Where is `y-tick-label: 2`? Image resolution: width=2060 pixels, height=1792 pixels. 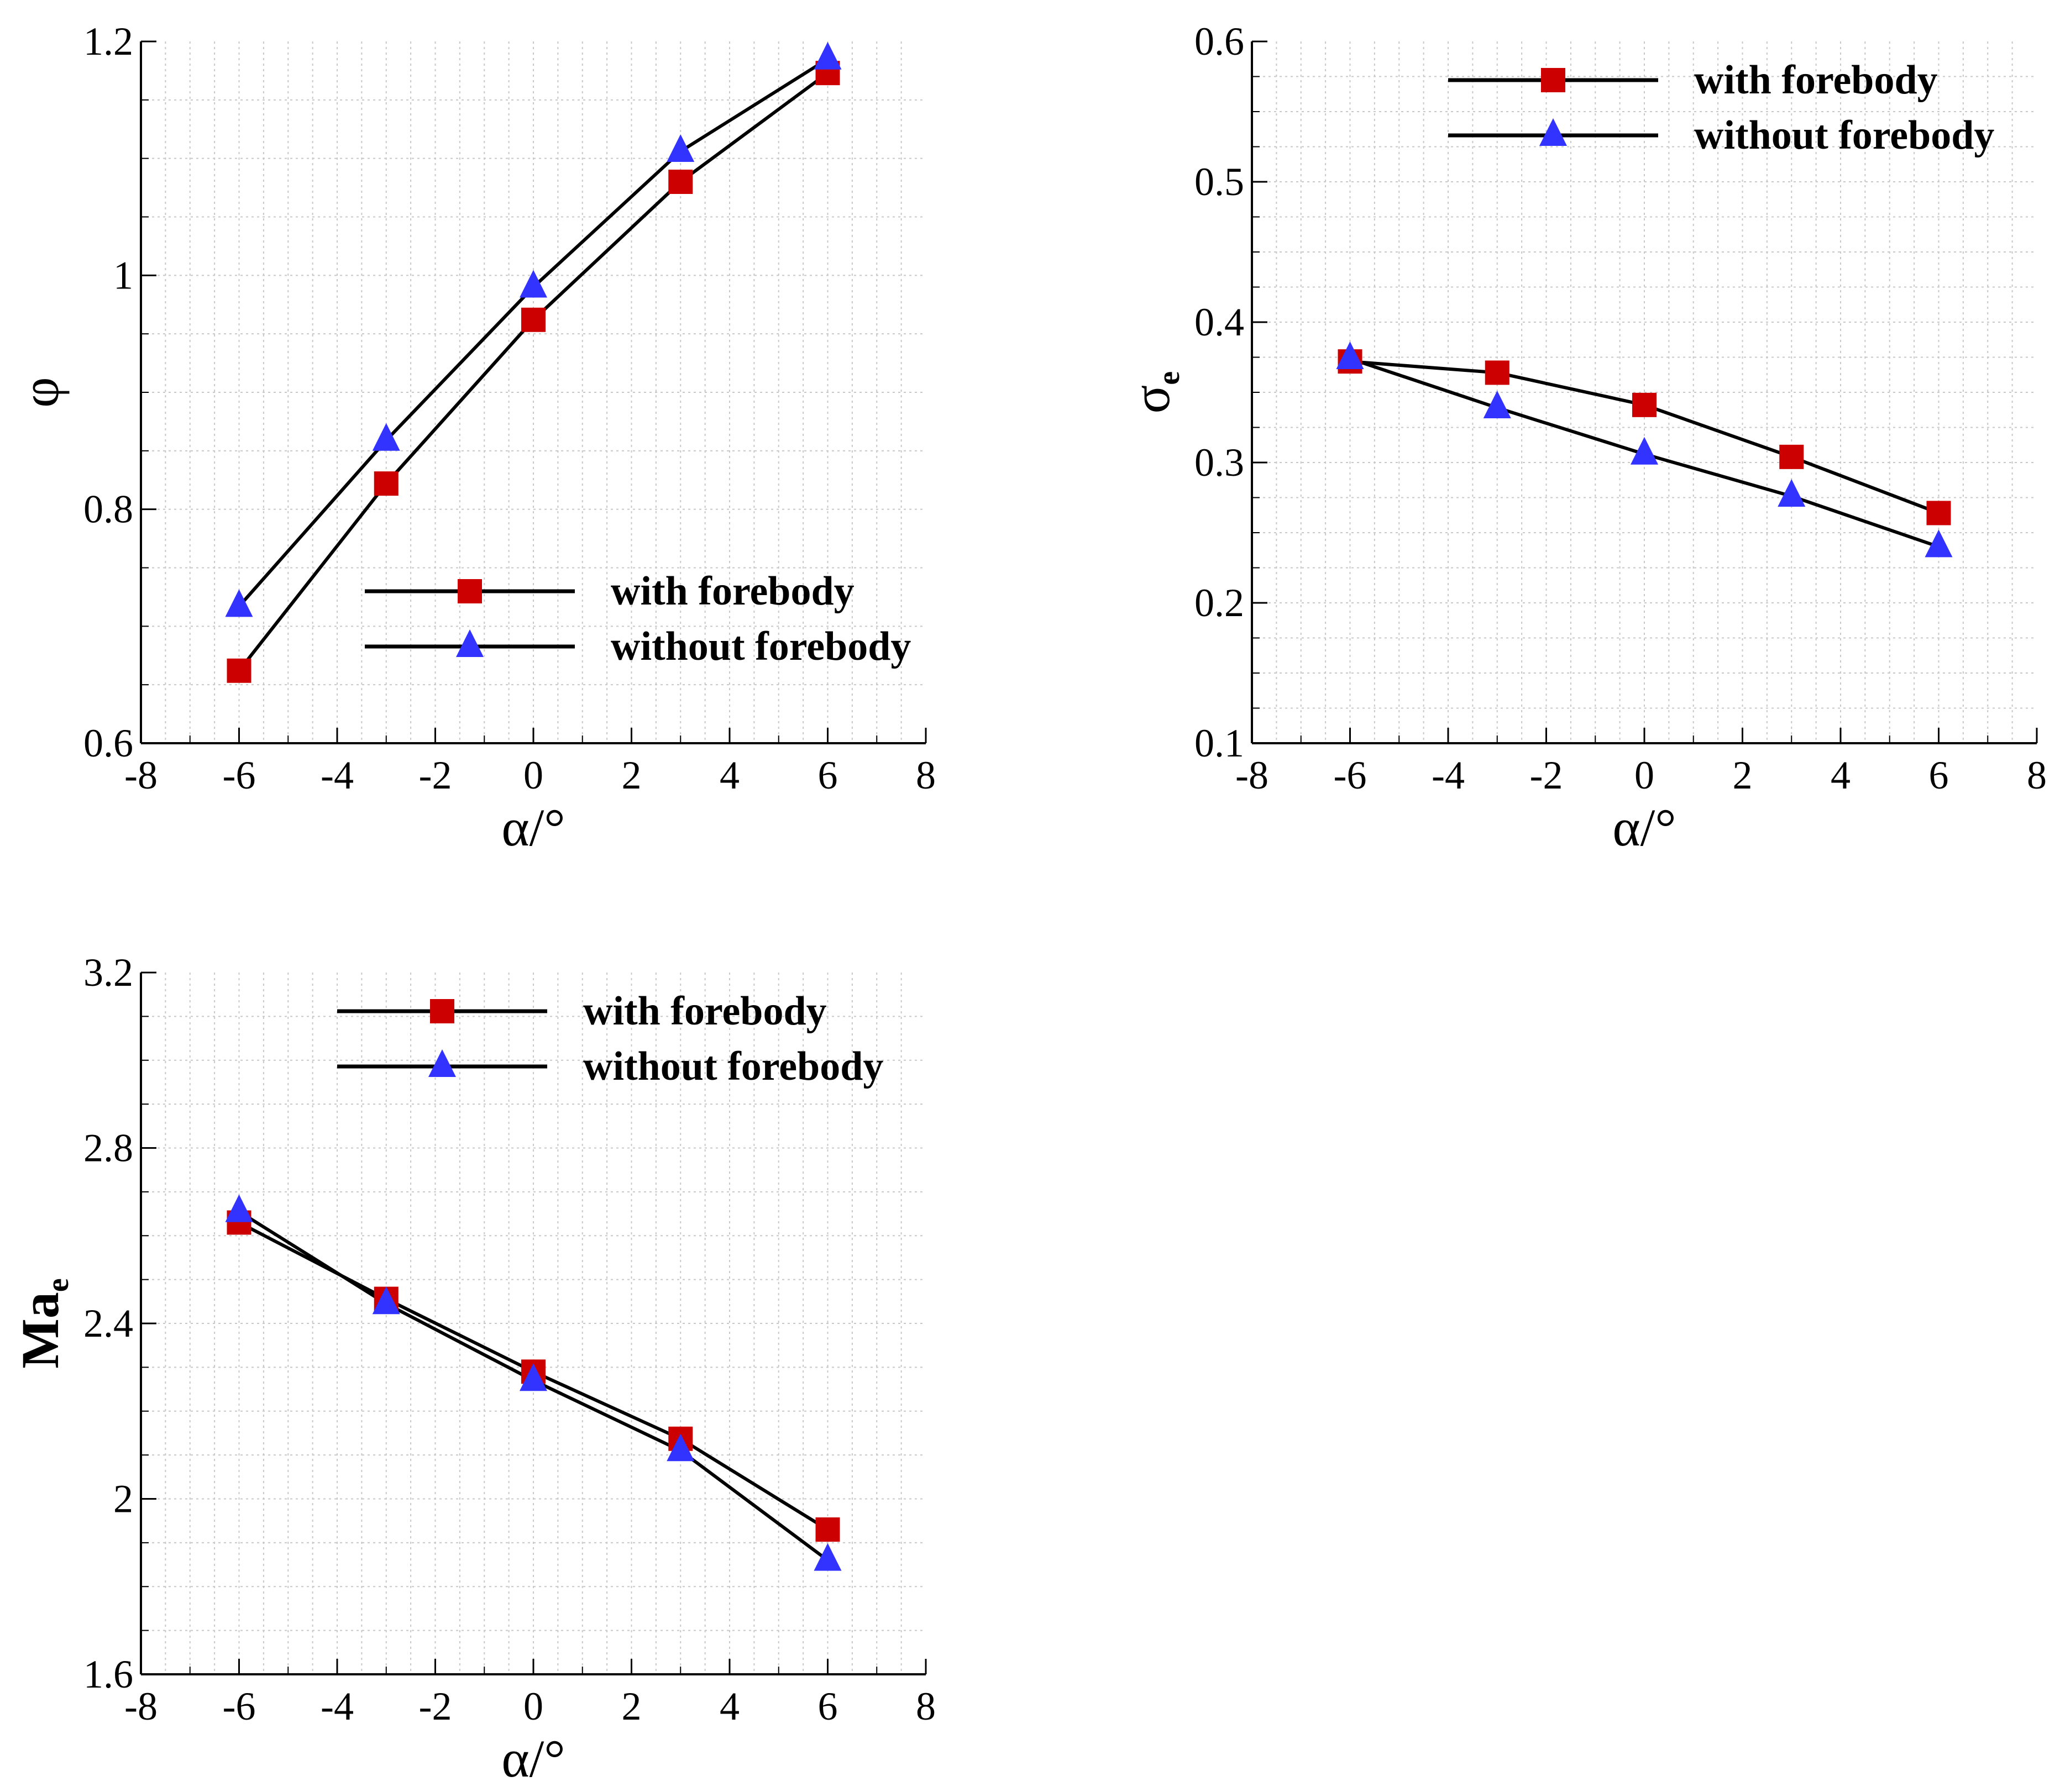 y-tick-label: 2 is located at coordinates (123, 1499).